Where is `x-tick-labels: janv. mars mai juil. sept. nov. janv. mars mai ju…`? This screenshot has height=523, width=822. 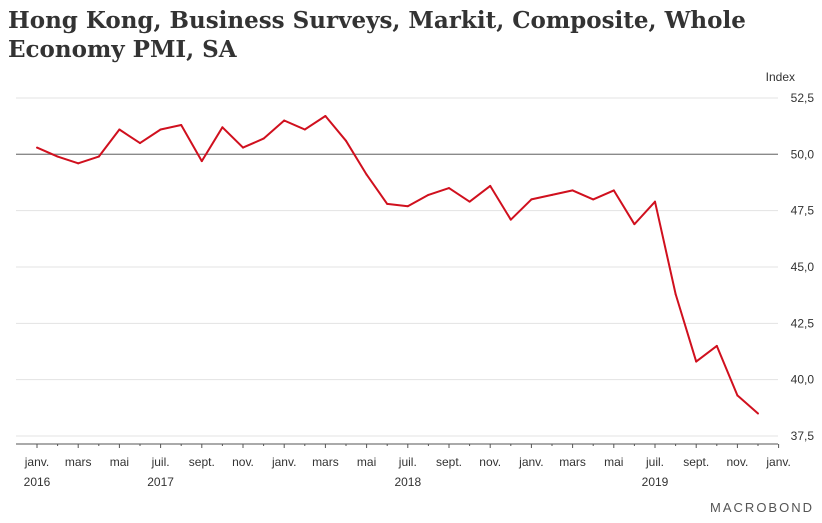
x-tick-labels: janv. mars mai juil. sept. nov. janv. mars mai ju… is located at coordinates (407, 472).